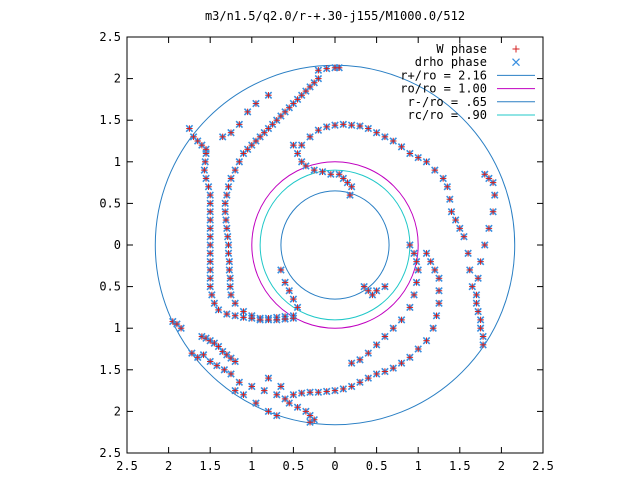 The width and height of the screenshot is (640, 480). Describe the element at coordinates (443, 75) in the screenshot. I see `legend-label: r+/ro = 2.16` at that location.